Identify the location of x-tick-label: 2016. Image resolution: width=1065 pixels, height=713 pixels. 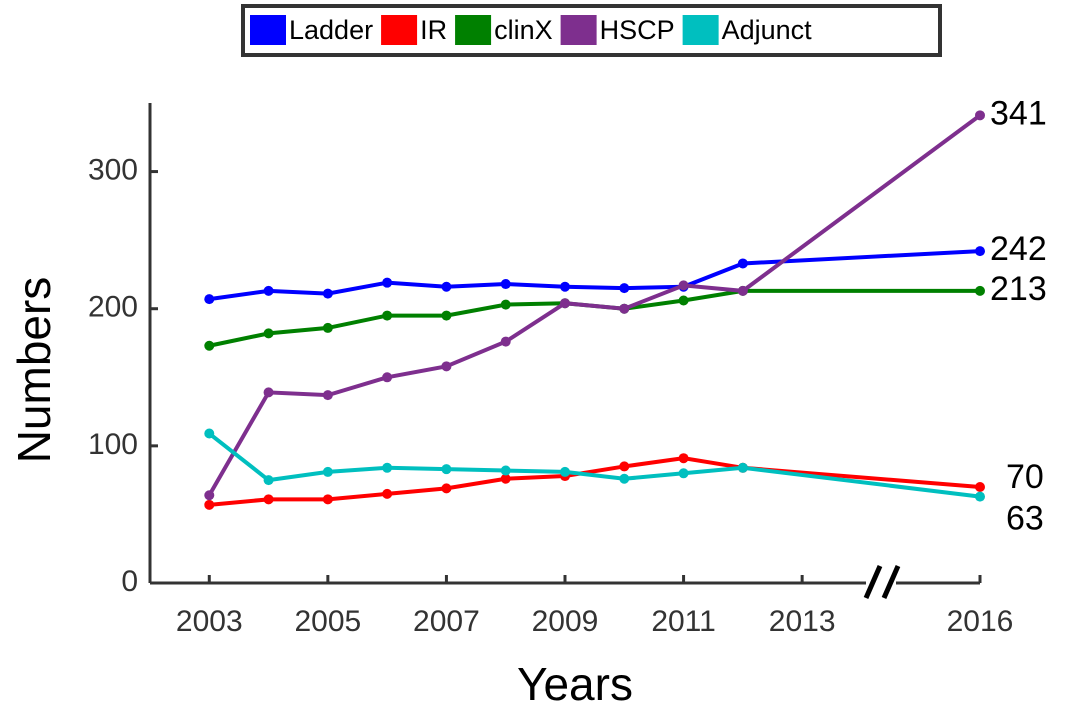
(980, 621).